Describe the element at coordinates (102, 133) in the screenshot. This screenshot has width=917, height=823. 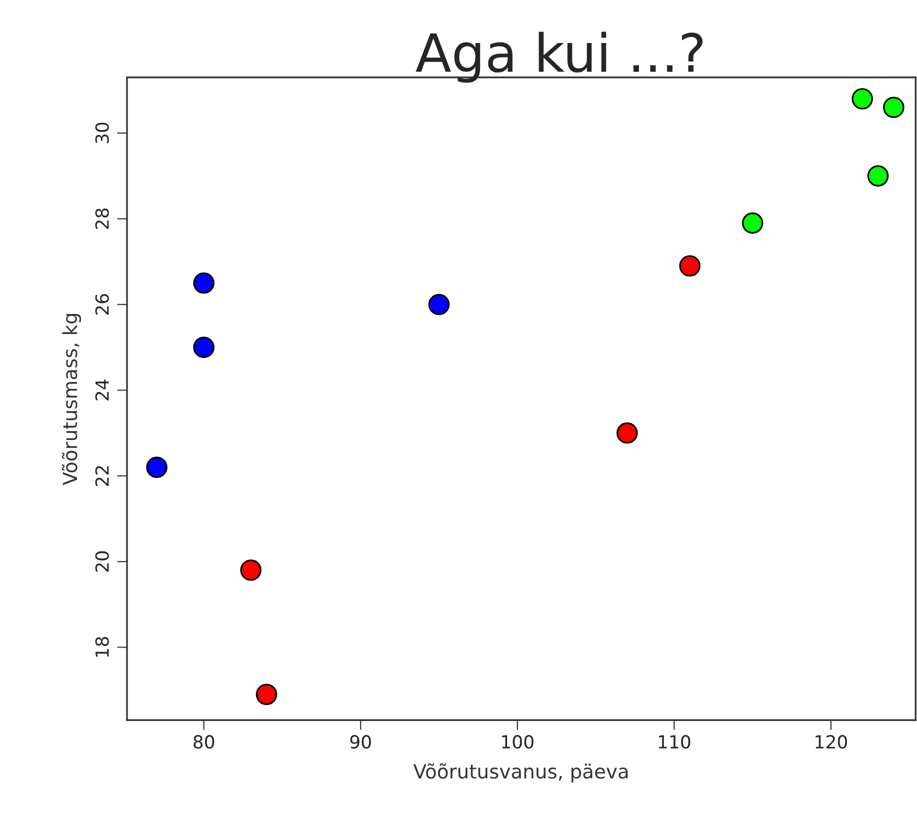
I see `y-tick-label: 30` at that location.